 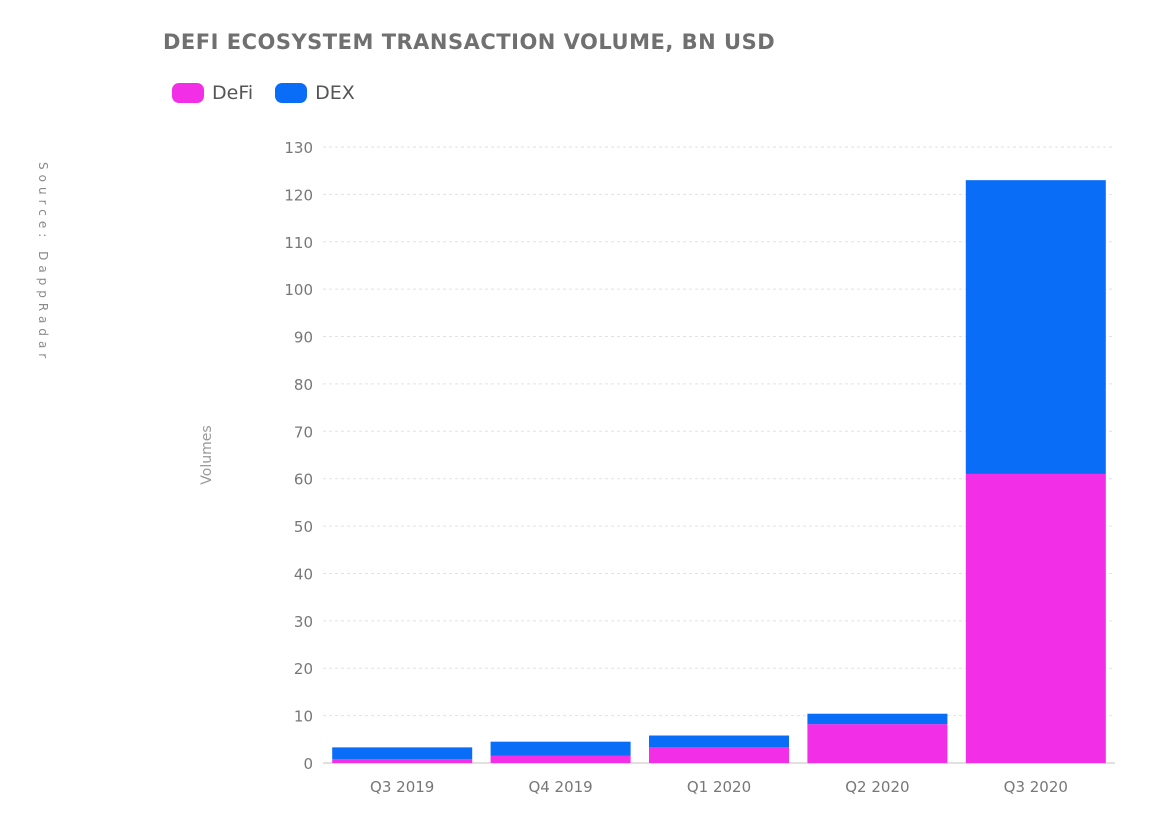 I want to click on legend: DeFi DEX, so click(x=274, y=93).